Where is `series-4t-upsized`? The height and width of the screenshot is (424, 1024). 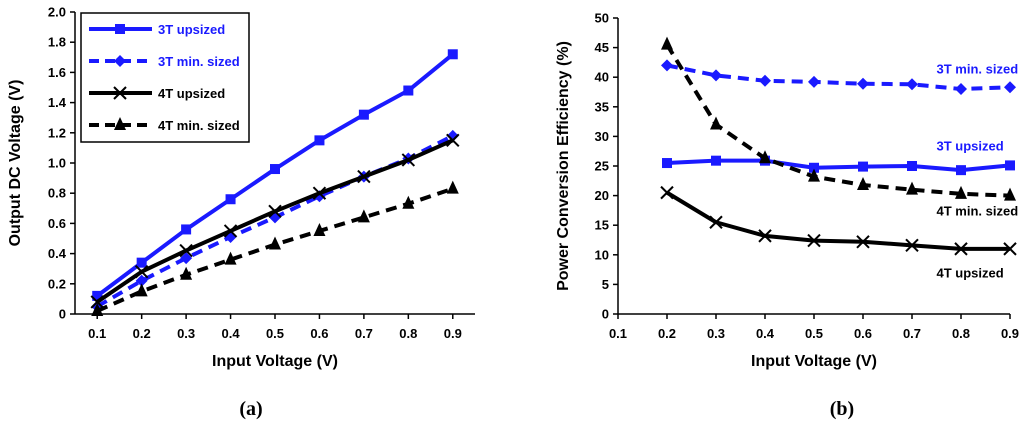
series-4t-upsized is located at coordinates (838, 220).